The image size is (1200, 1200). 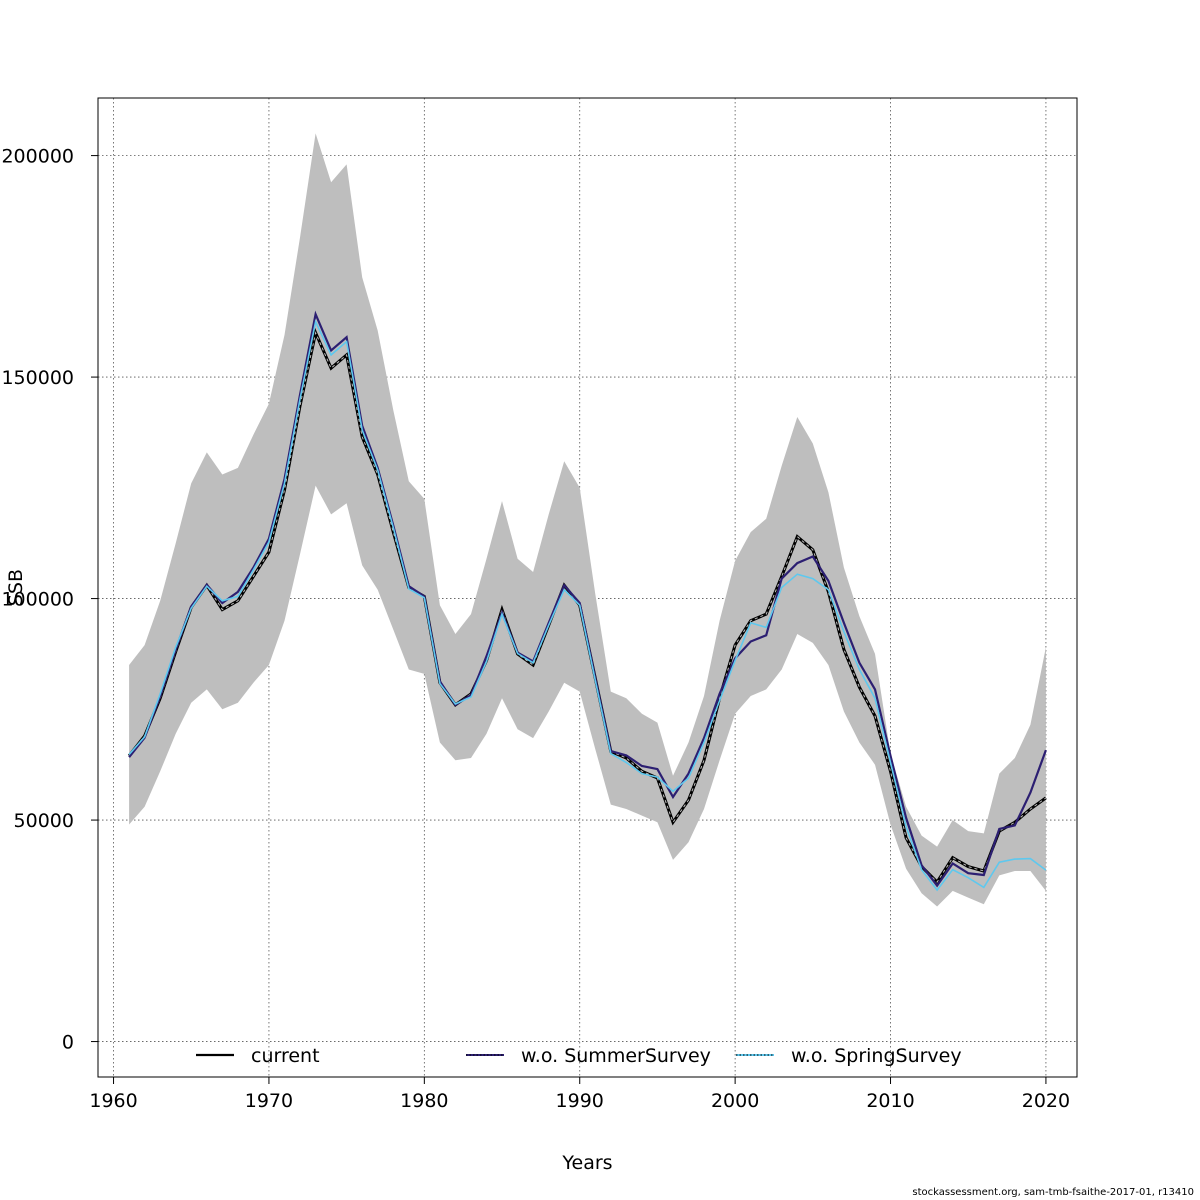 I want to click on legend-label-w-o-springsurvey: w.o. SpringSurvey, so click(x=876, y=1056).